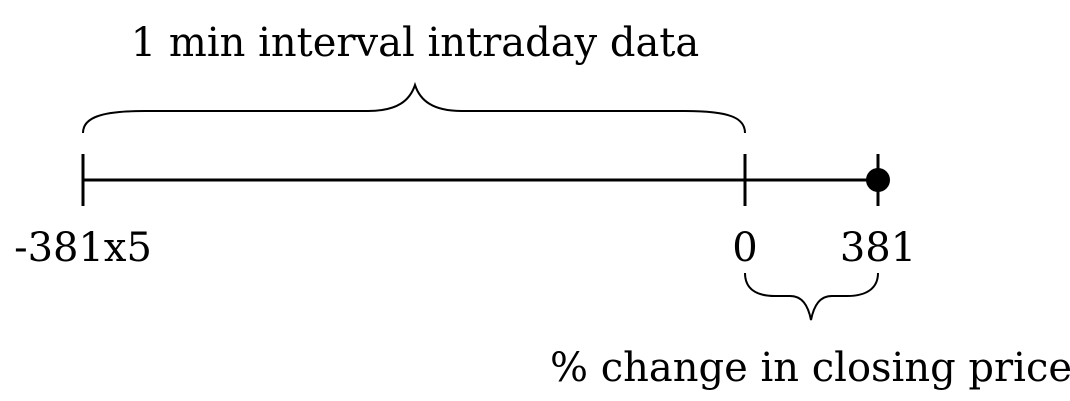  I want to click on tick-label-zero: 0, so click(744, 248).